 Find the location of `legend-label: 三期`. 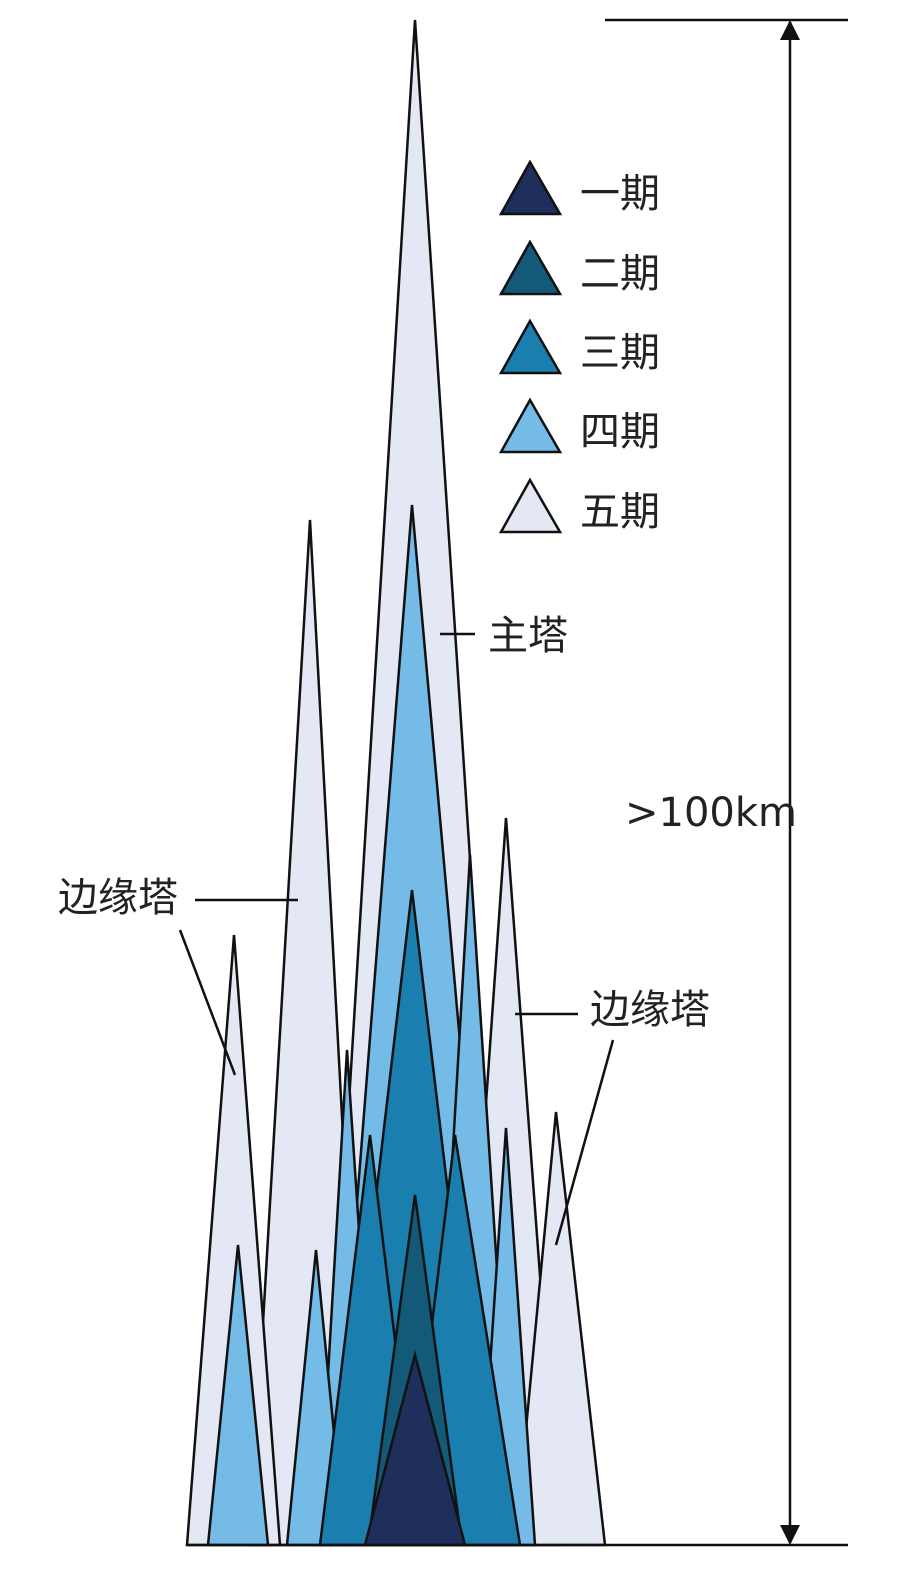

legend-label: 三期 is located at coordinates (620, 353).